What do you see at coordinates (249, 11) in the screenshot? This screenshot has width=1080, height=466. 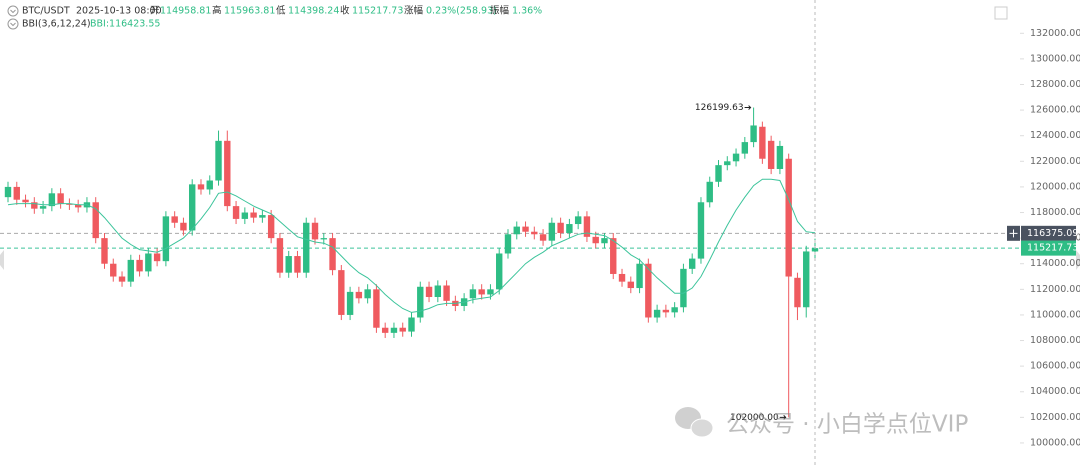 I see `header-value: 115963.81` at bounding box center [249, 11].